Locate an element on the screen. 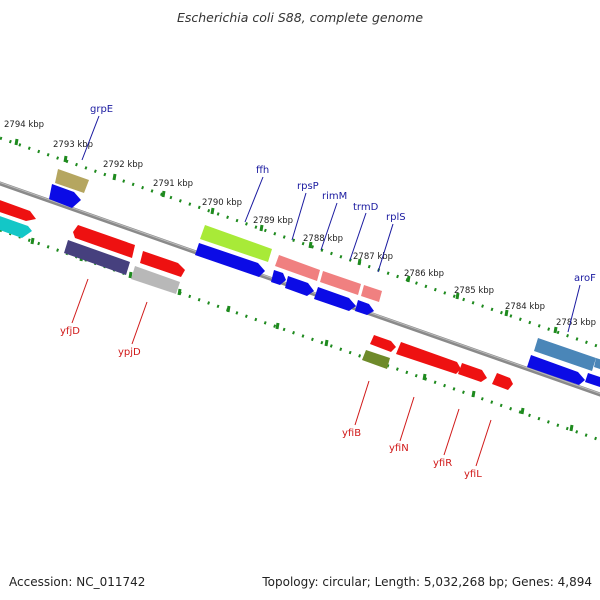  gene-feature-ypjD is located at coordinates (155, 280).